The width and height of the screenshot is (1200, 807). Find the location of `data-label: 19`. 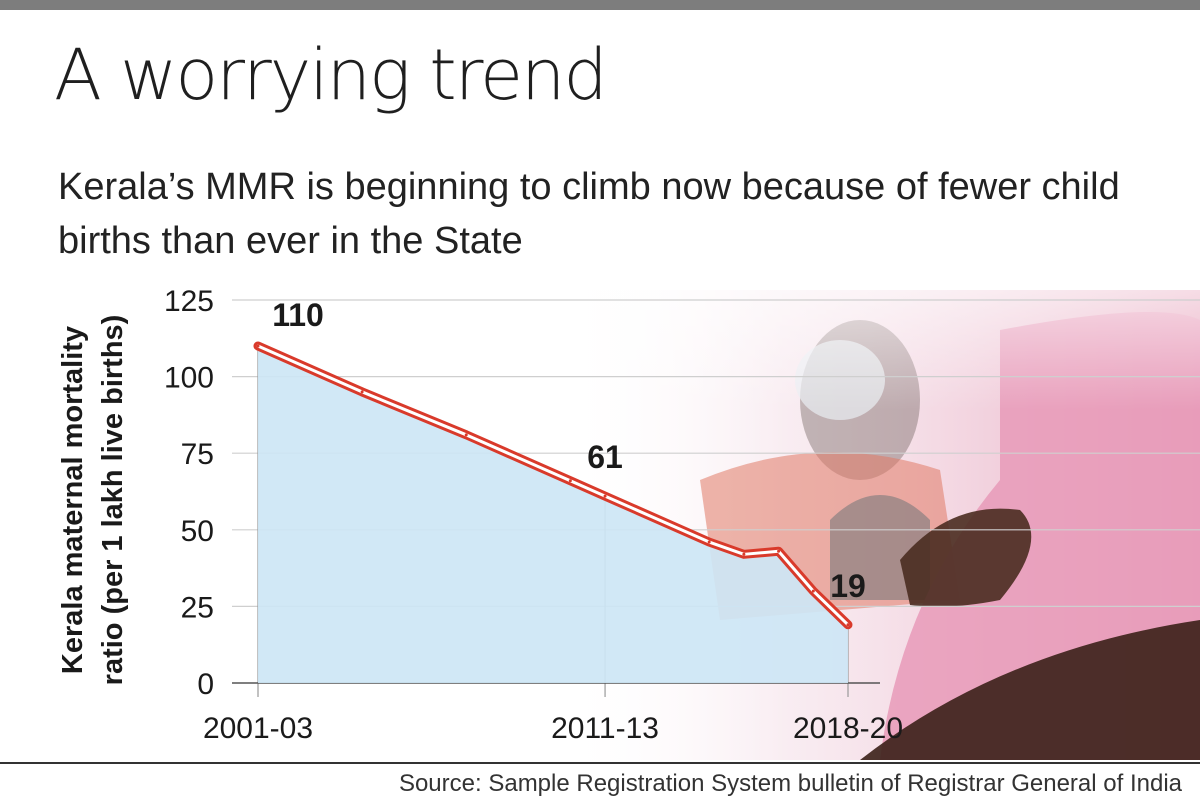

data-label: 19 is located at coordinates (848, 586).